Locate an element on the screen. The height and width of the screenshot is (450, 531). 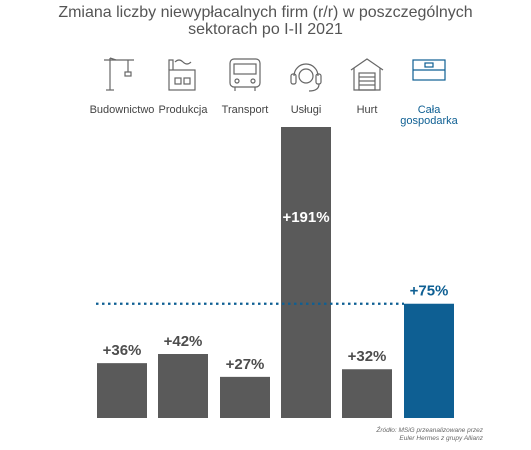
data-label: +32% is located at coordinates (367, 356).